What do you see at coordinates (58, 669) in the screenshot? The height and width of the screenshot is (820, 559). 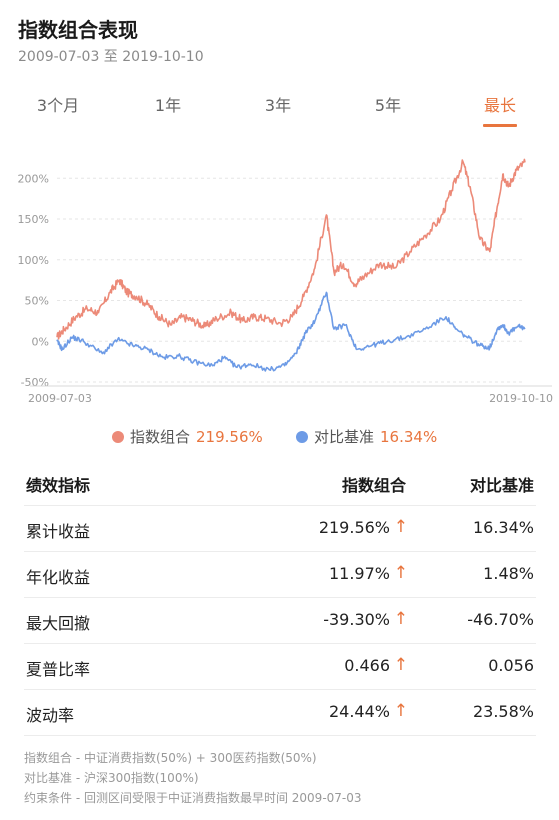 I see `metric-label: 夏普比率` at bounding box center [58, 669].